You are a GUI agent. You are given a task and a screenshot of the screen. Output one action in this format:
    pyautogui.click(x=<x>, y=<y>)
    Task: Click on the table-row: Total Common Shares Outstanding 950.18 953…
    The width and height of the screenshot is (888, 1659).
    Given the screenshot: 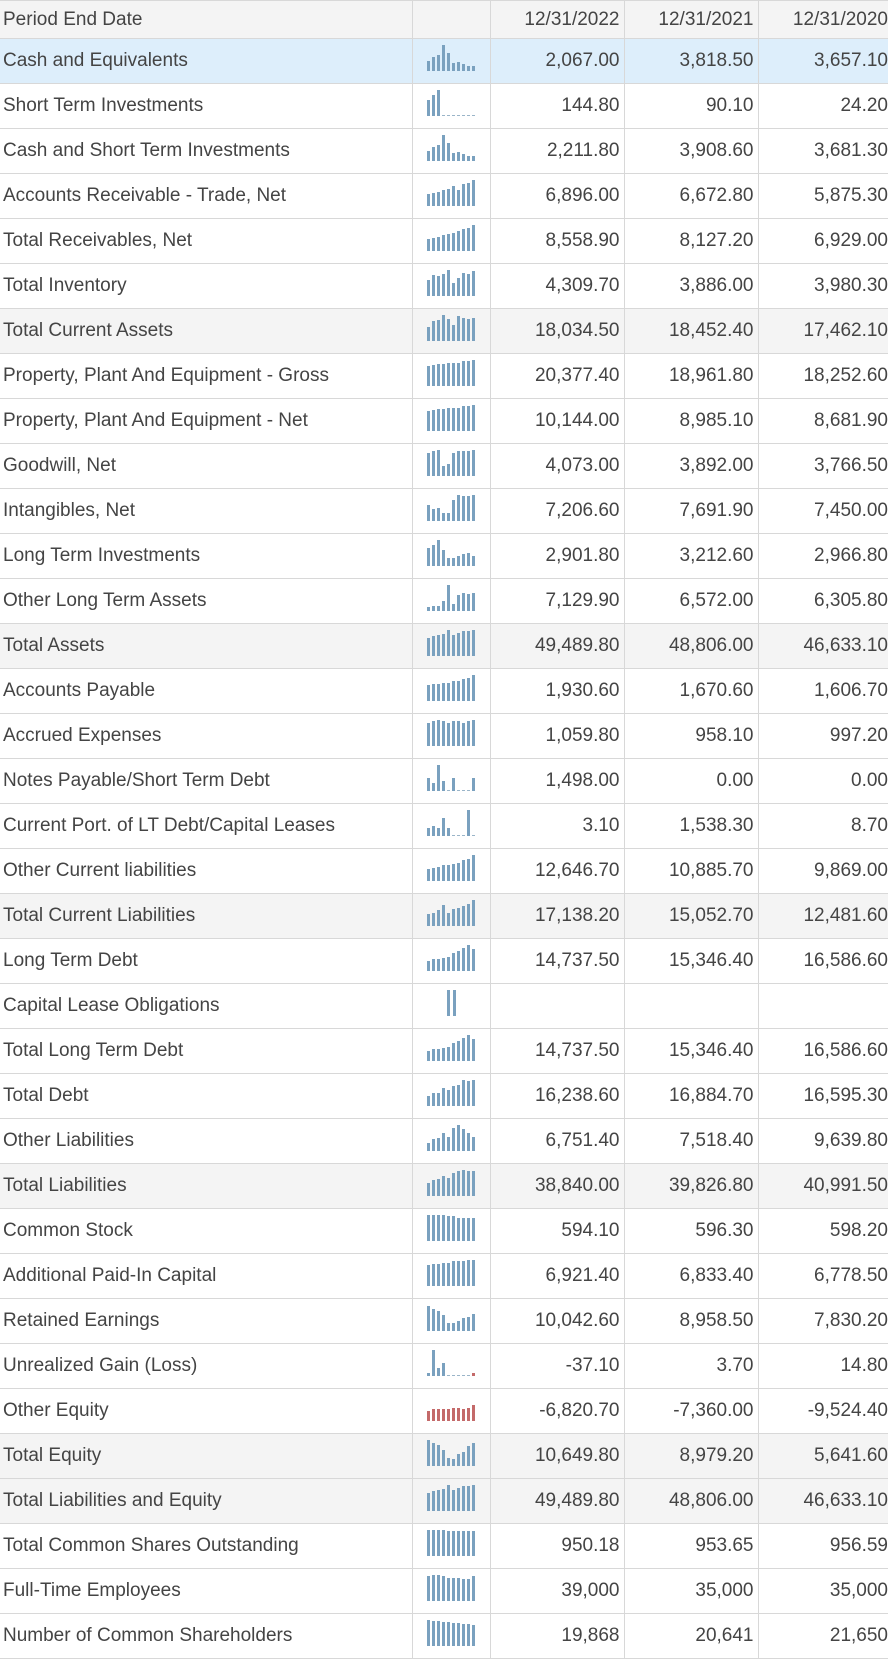 What is the action you would take?
    pyautogui.click(x=444, y=1546)
    